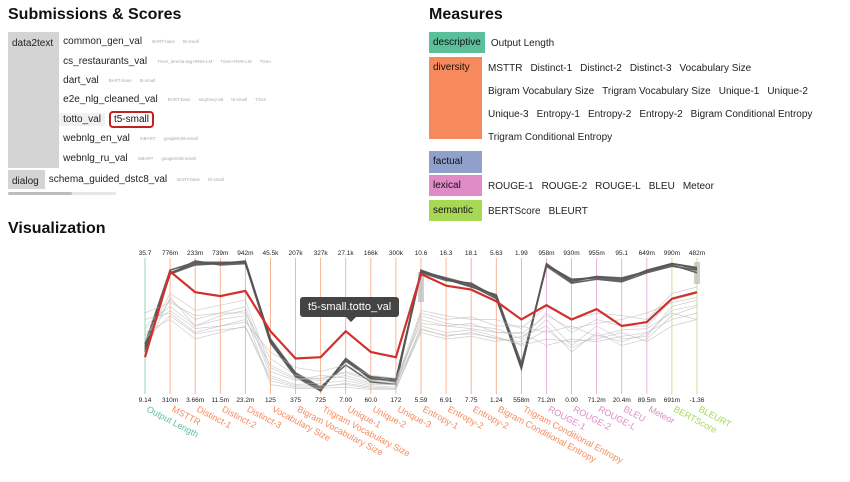 The image size is (850, 482). Describe the element at coordinates (618, 186) in the screenshot. I see `measure-item: ROUGE-L` at that location.